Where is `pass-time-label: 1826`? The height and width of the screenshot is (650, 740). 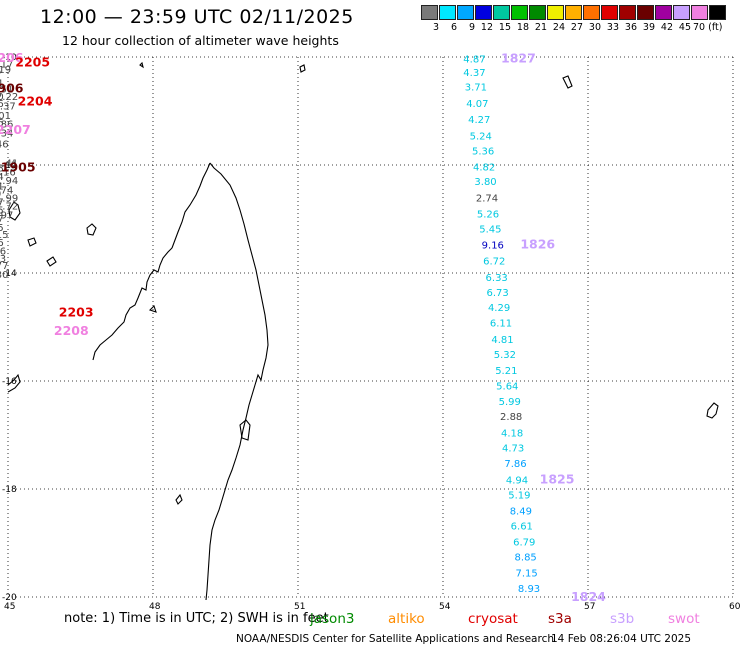
pass-time-label: 1826 is located at coordinates (537, 243).